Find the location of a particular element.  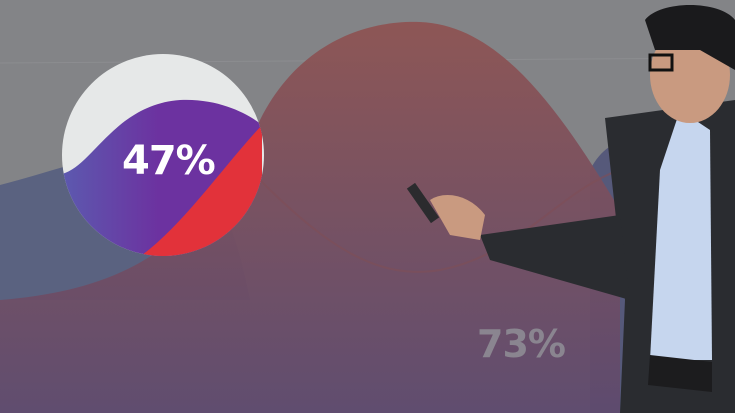

pie-percentage-label: 47% is located at coordinates (169, 161).